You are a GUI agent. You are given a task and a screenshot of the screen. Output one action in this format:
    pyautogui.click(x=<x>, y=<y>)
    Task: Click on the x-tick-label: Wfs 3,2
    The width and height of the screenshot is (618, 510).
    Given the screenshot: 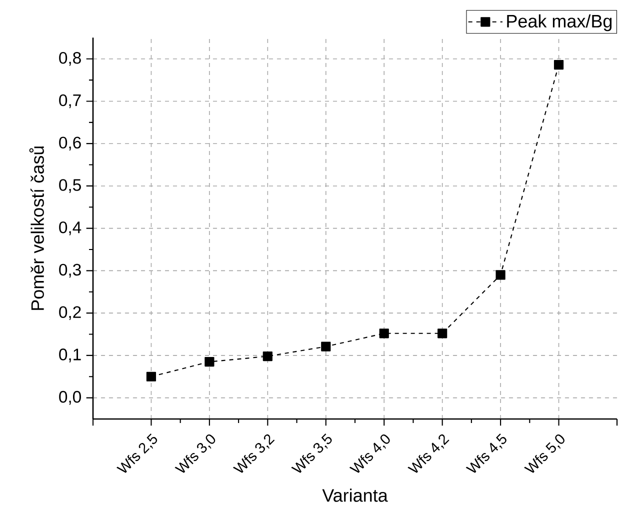 What is the action you would take?
    pyautogui.click(x=253, y=453)
    